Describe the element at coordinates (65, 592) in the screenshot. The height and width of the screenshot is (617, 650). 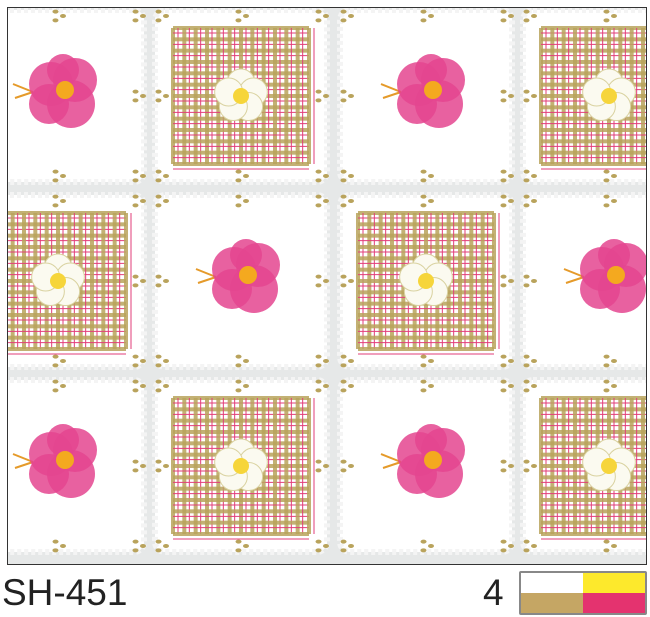
I see `design-code: SH-451` at that location.